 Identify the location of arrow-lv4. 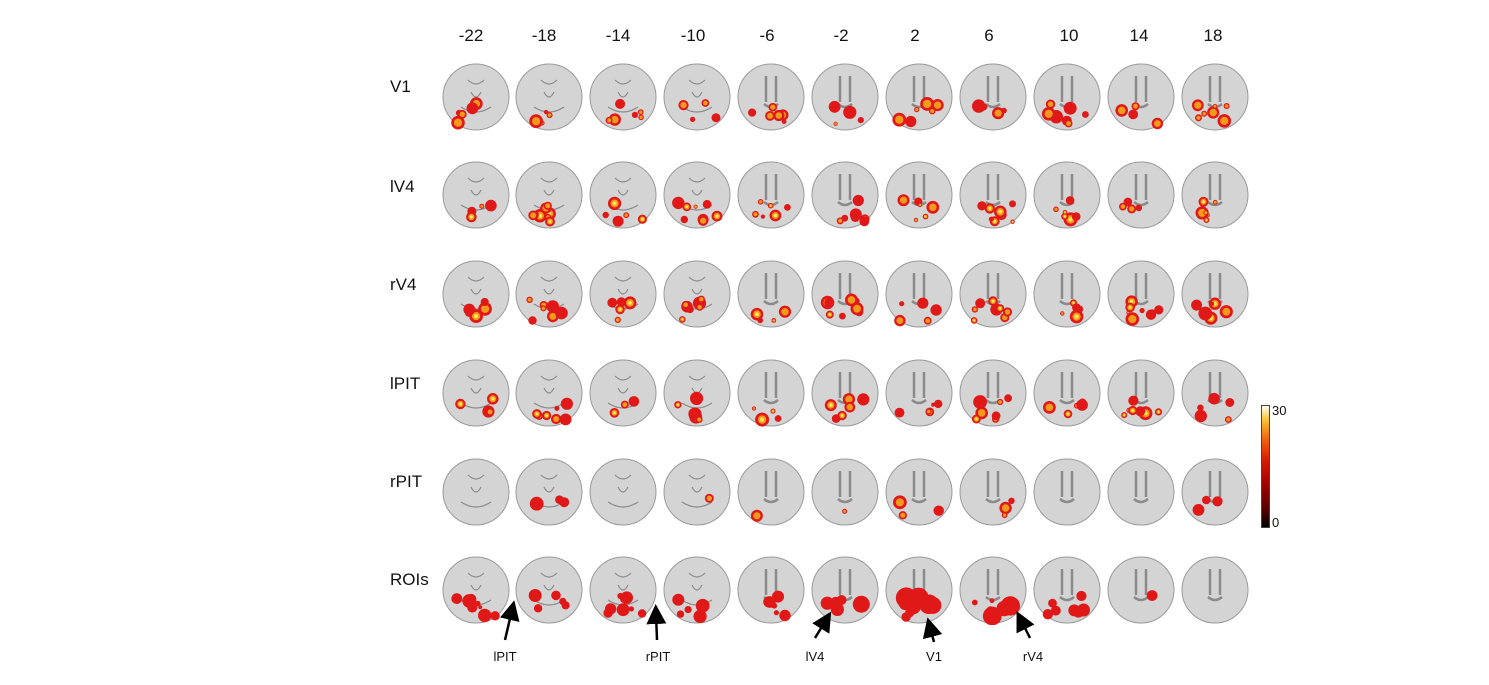
(822, 625).